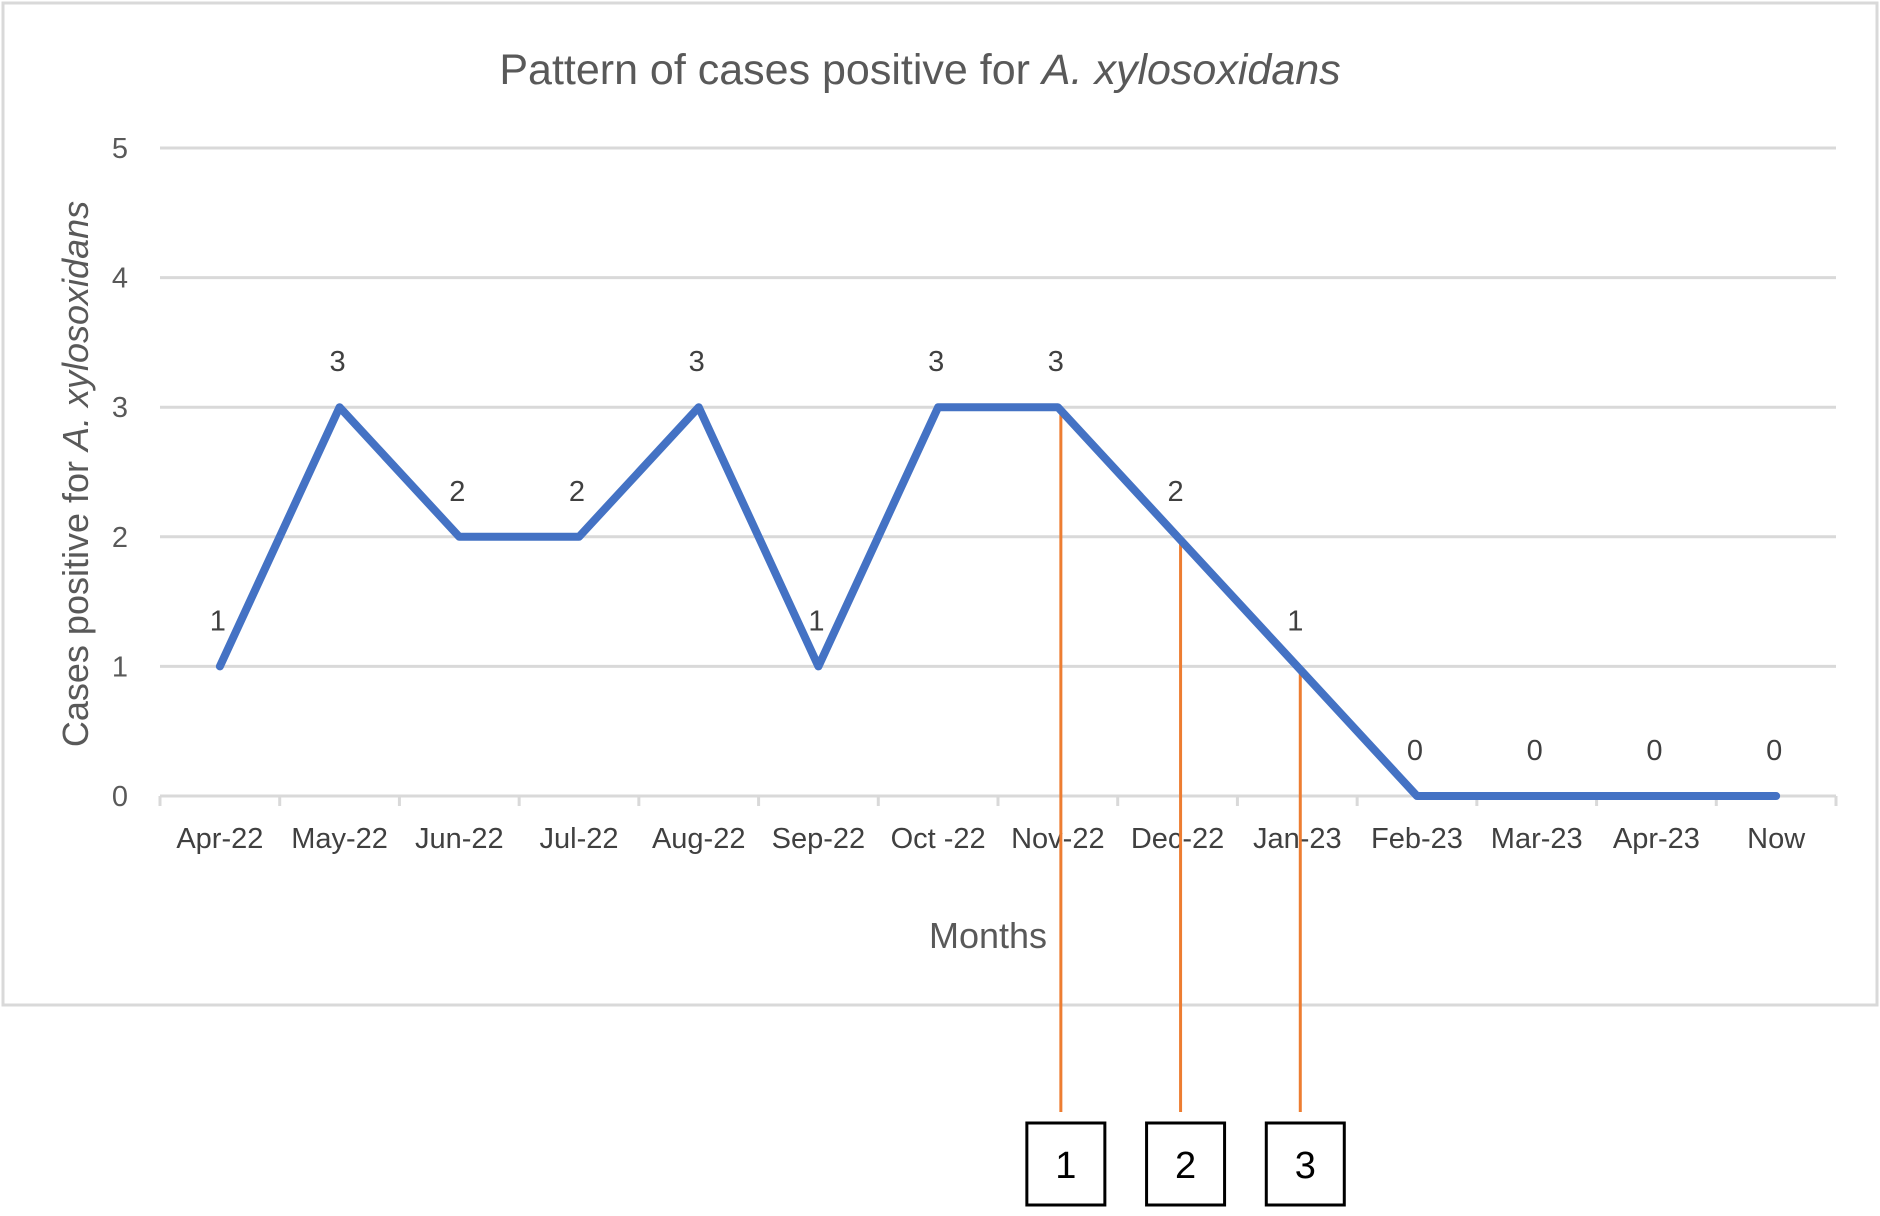 This screenshot has height=1216, width=1880. I want to click on x-tick-label: Feb-23, so click(1417, 839).